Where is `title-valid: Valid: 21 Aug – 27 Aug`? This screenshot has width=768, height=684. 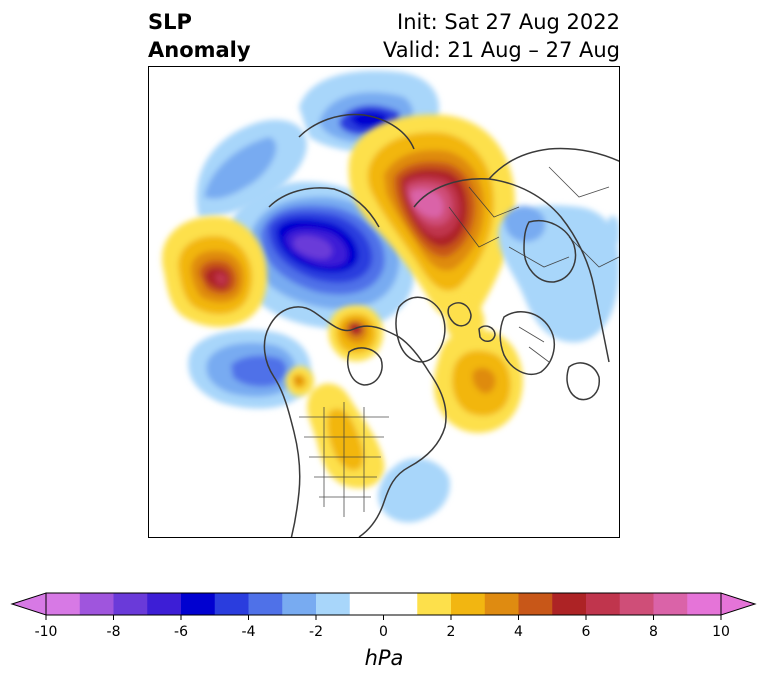
title-valid: Valid: 21 Aug – 27 Aug is located at coordinates (501, 50).